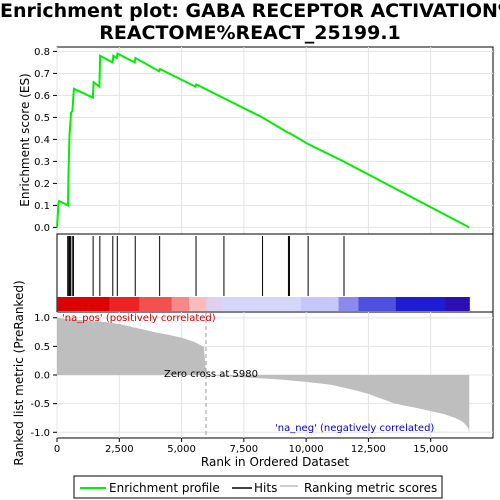 The height and width of the screenshot is (500, 500). Describe the element at coordinates (42, 118) in the screenshot. I see `es-y-tick-label: 0.5` at that location.